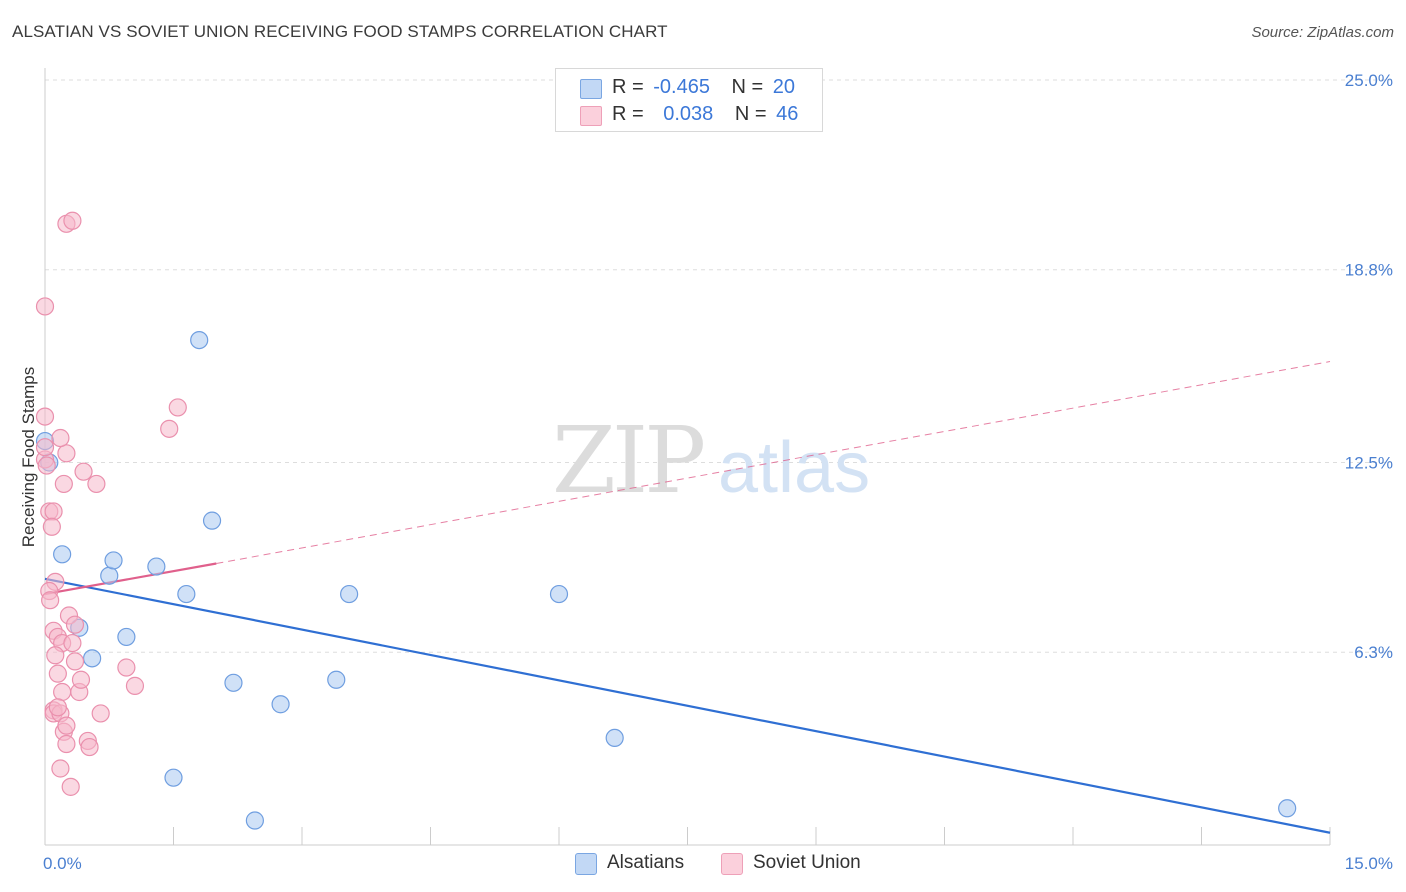 The width and height of the screenshot is (1406, 892). Describe the element at coordinates (62, 863) in the screenshot. I see `x-tick-label: 0.0%` at that location.